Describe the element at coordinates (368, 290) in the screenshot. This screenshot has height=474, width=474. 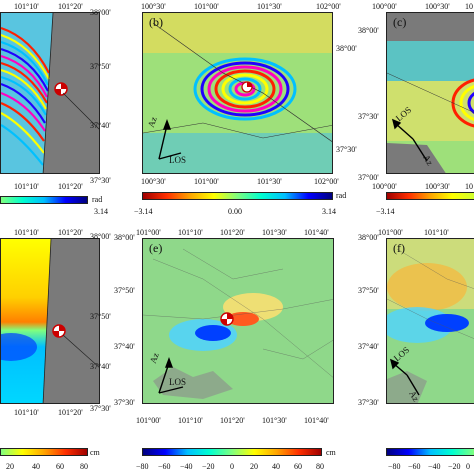
I see `f-left-tick-2: 37°50'` at that location.